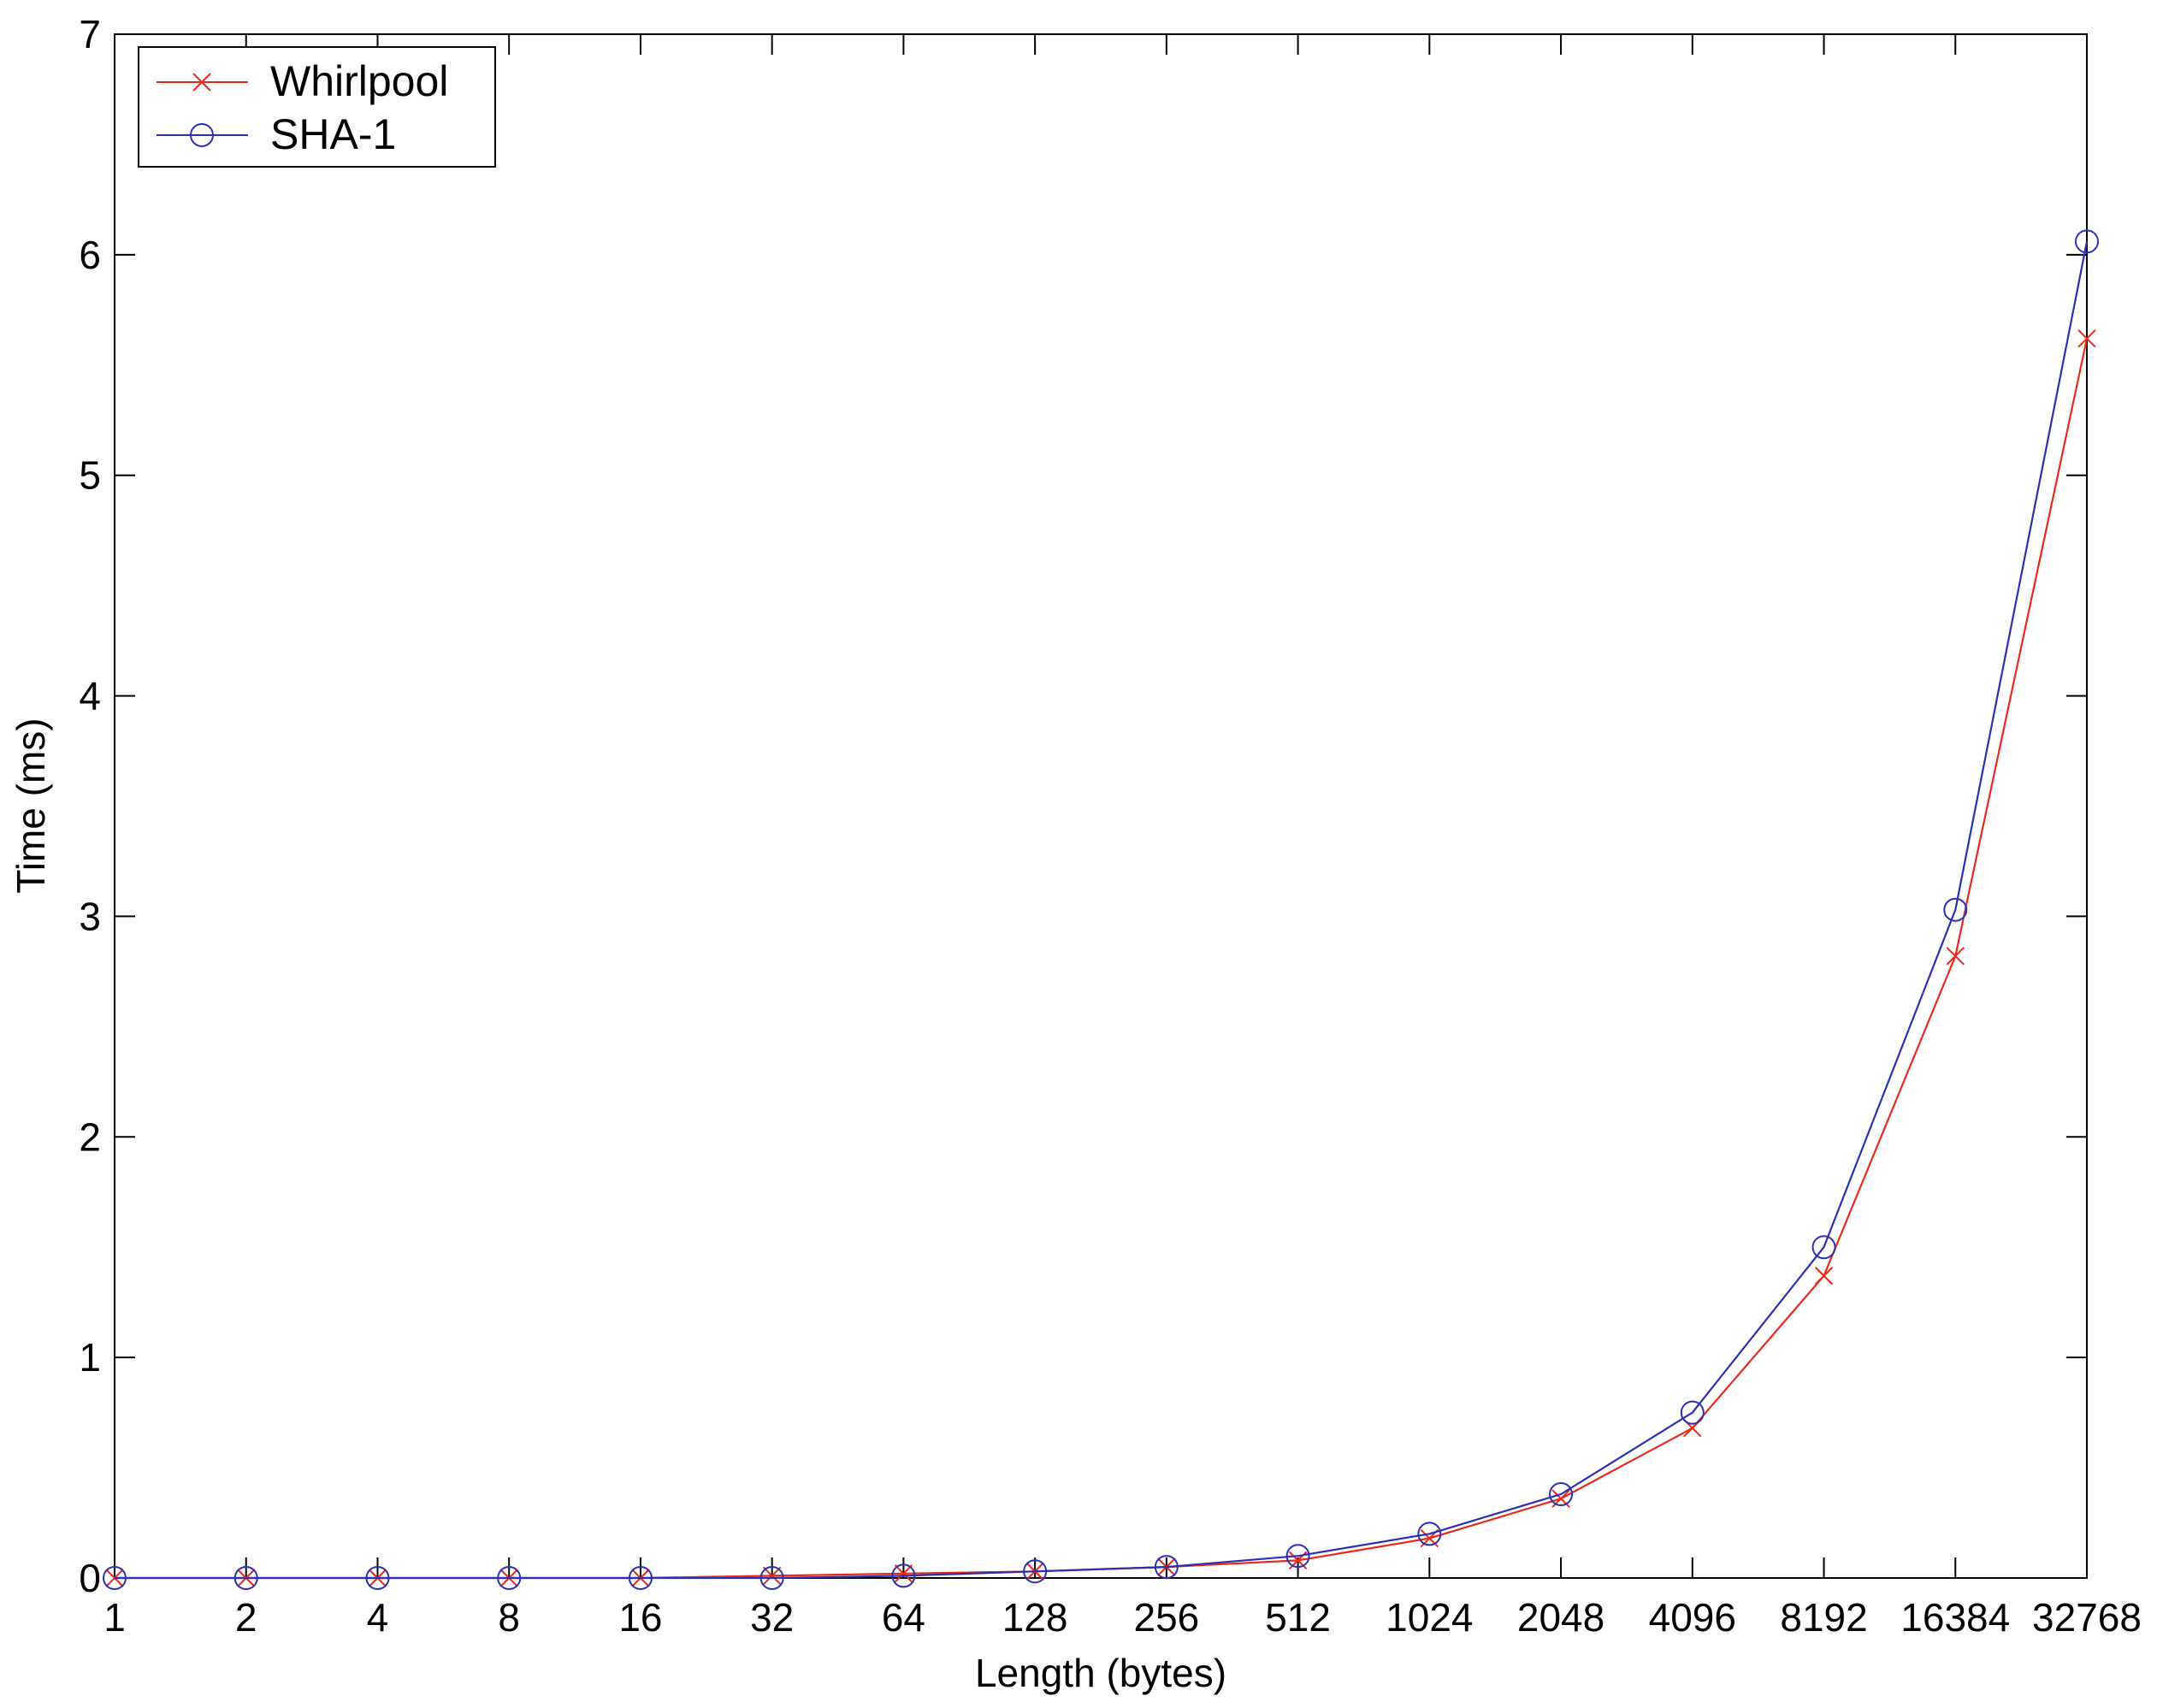 Image resolution: width=2157 pixels, height=1708 pixels. Describe the element at coordinates (333, 134) in the screenshot. I see `legend-sha1-label: SHA-1` at that location.